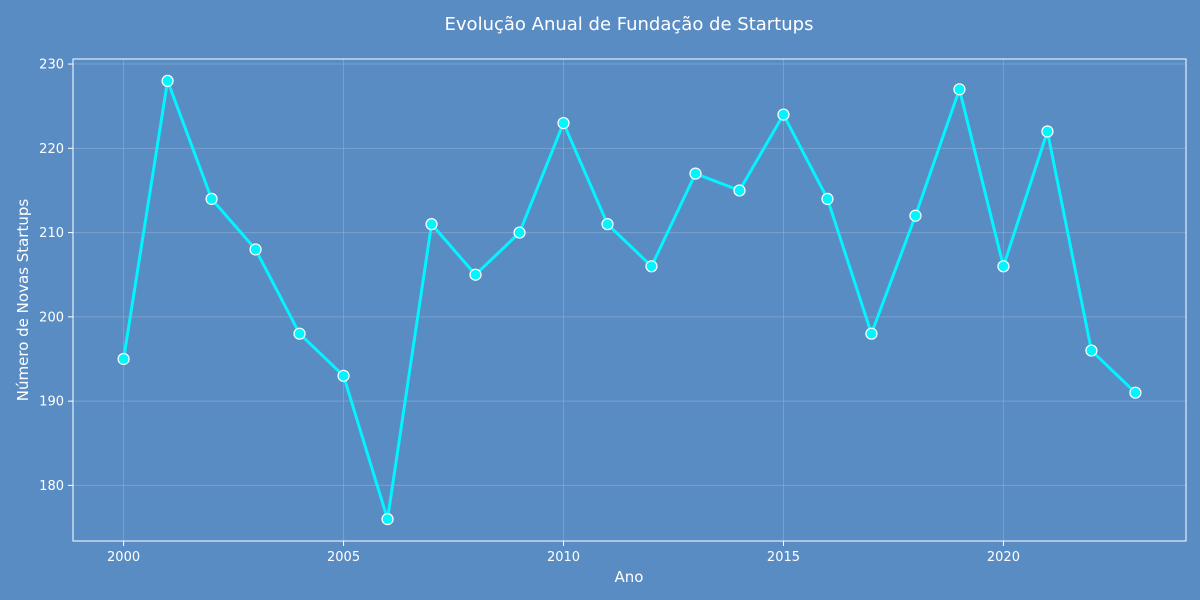 The width and height of the screenshot is (1200, 600). Describe the element at coordinates (56, 276) in the screenshot. I see `y-axis-ticks: 180 190 200 210 220 230` at that location.